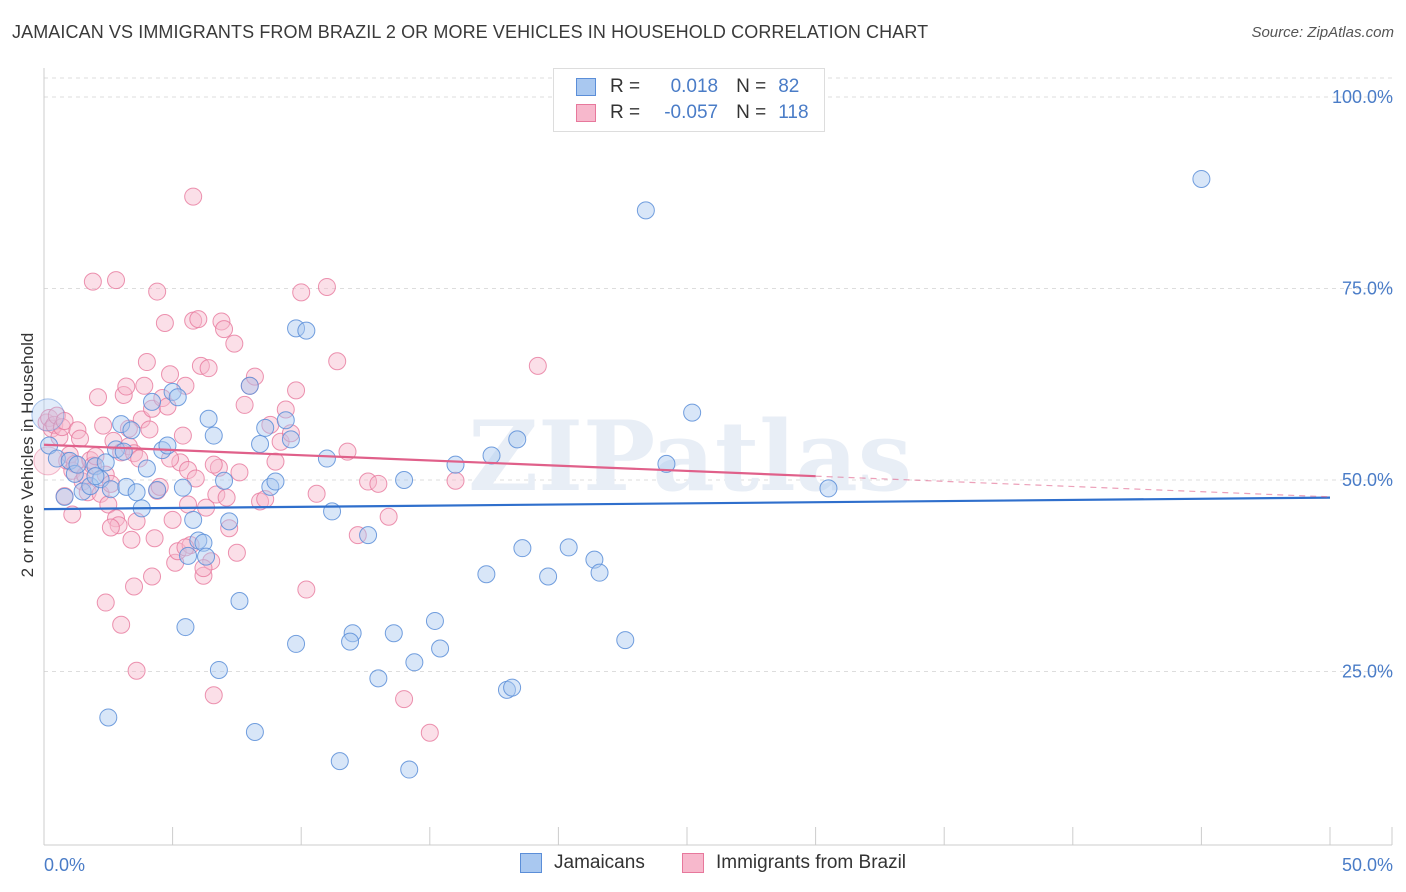  What do you see at coordinates (811, 862) in the screenshot?
I see `bottom-legend-label: Immigrants from Brazil` at bounding box center [811, 862].